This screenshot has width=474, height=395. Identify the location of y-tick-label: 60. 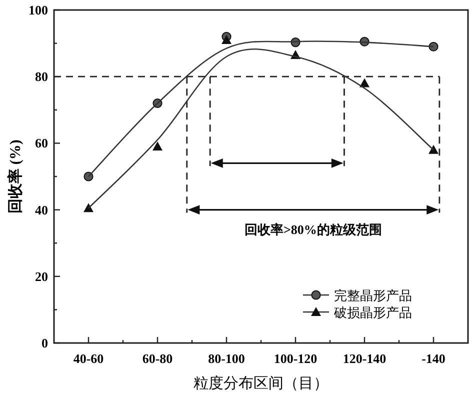
(41, 143).